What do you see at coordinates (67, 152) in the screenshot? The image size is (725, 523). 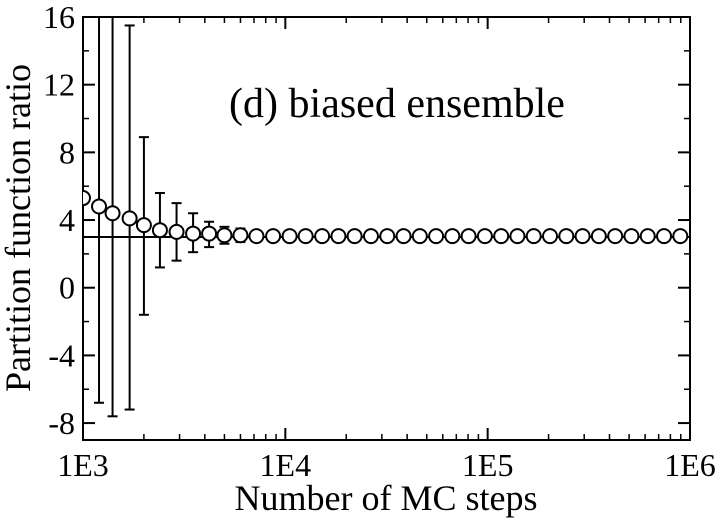 I see `y-tick-label: 8` at bounding box center [67, 152].